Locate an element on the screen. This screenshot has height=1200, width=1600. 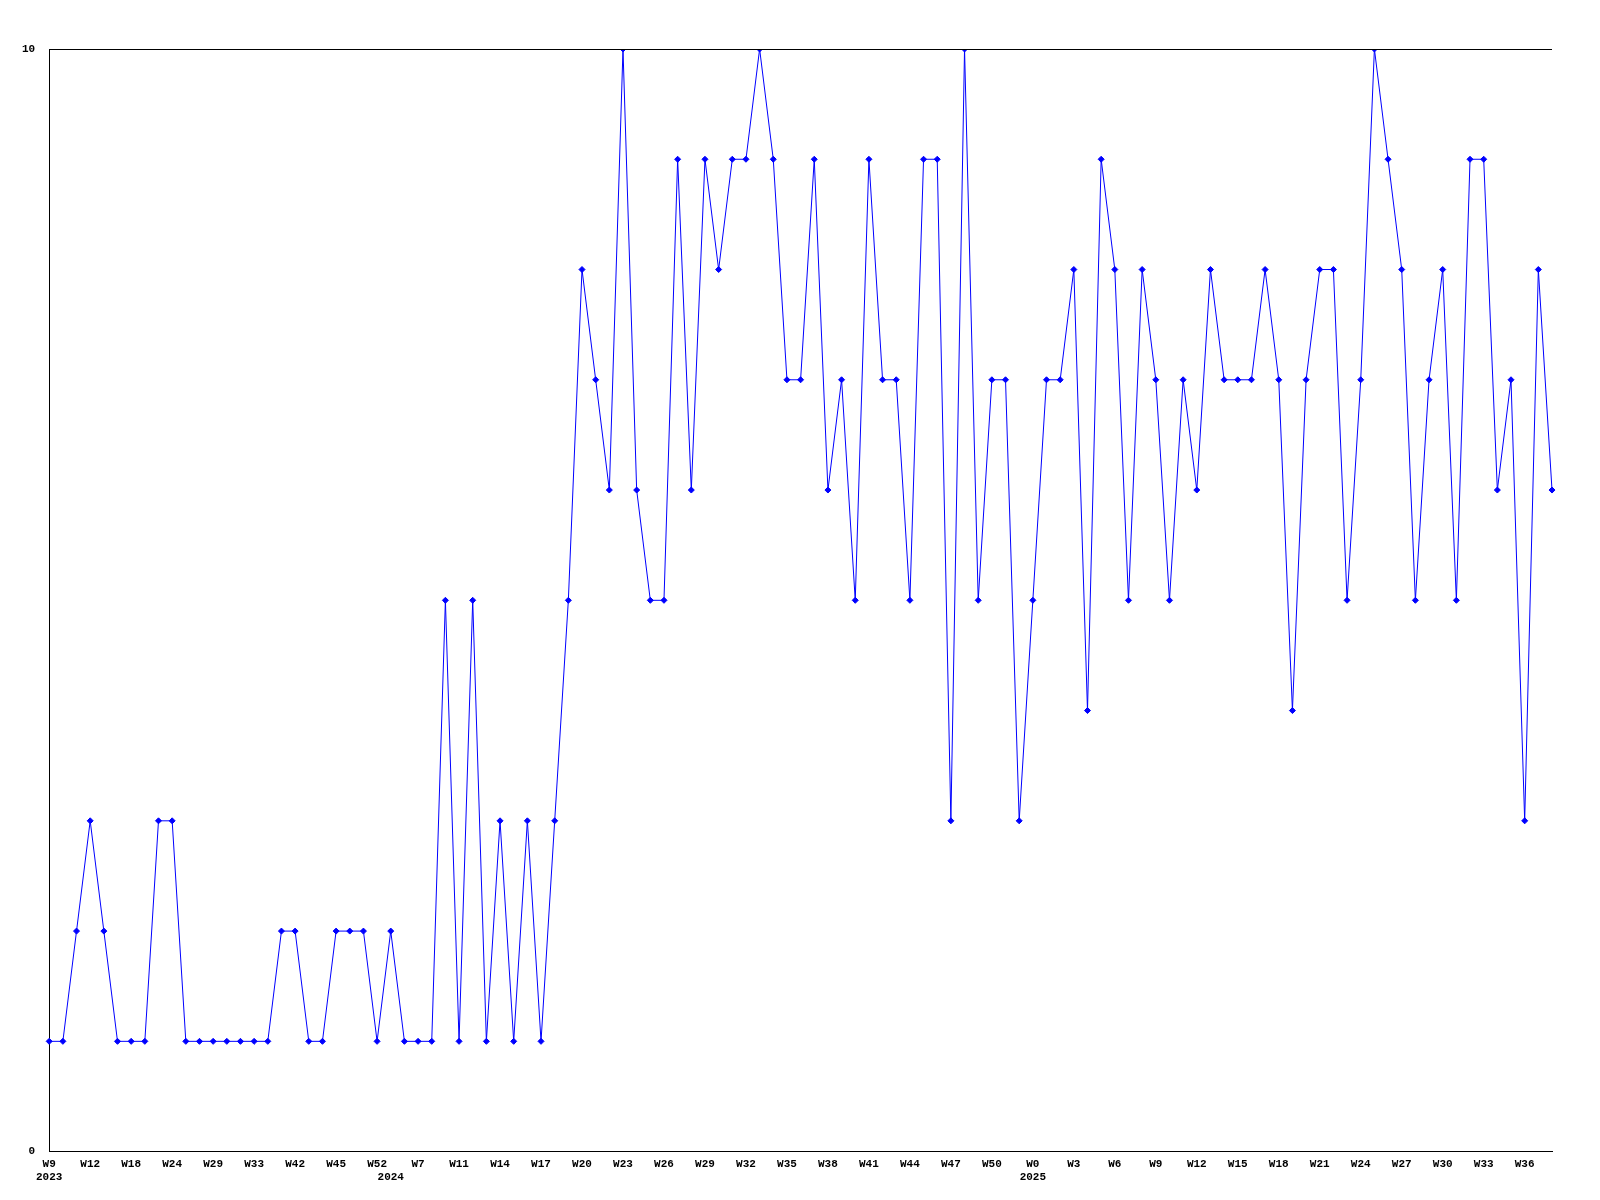
x-tick-label: W0 2025 is located at coordinates (1033, 1170).